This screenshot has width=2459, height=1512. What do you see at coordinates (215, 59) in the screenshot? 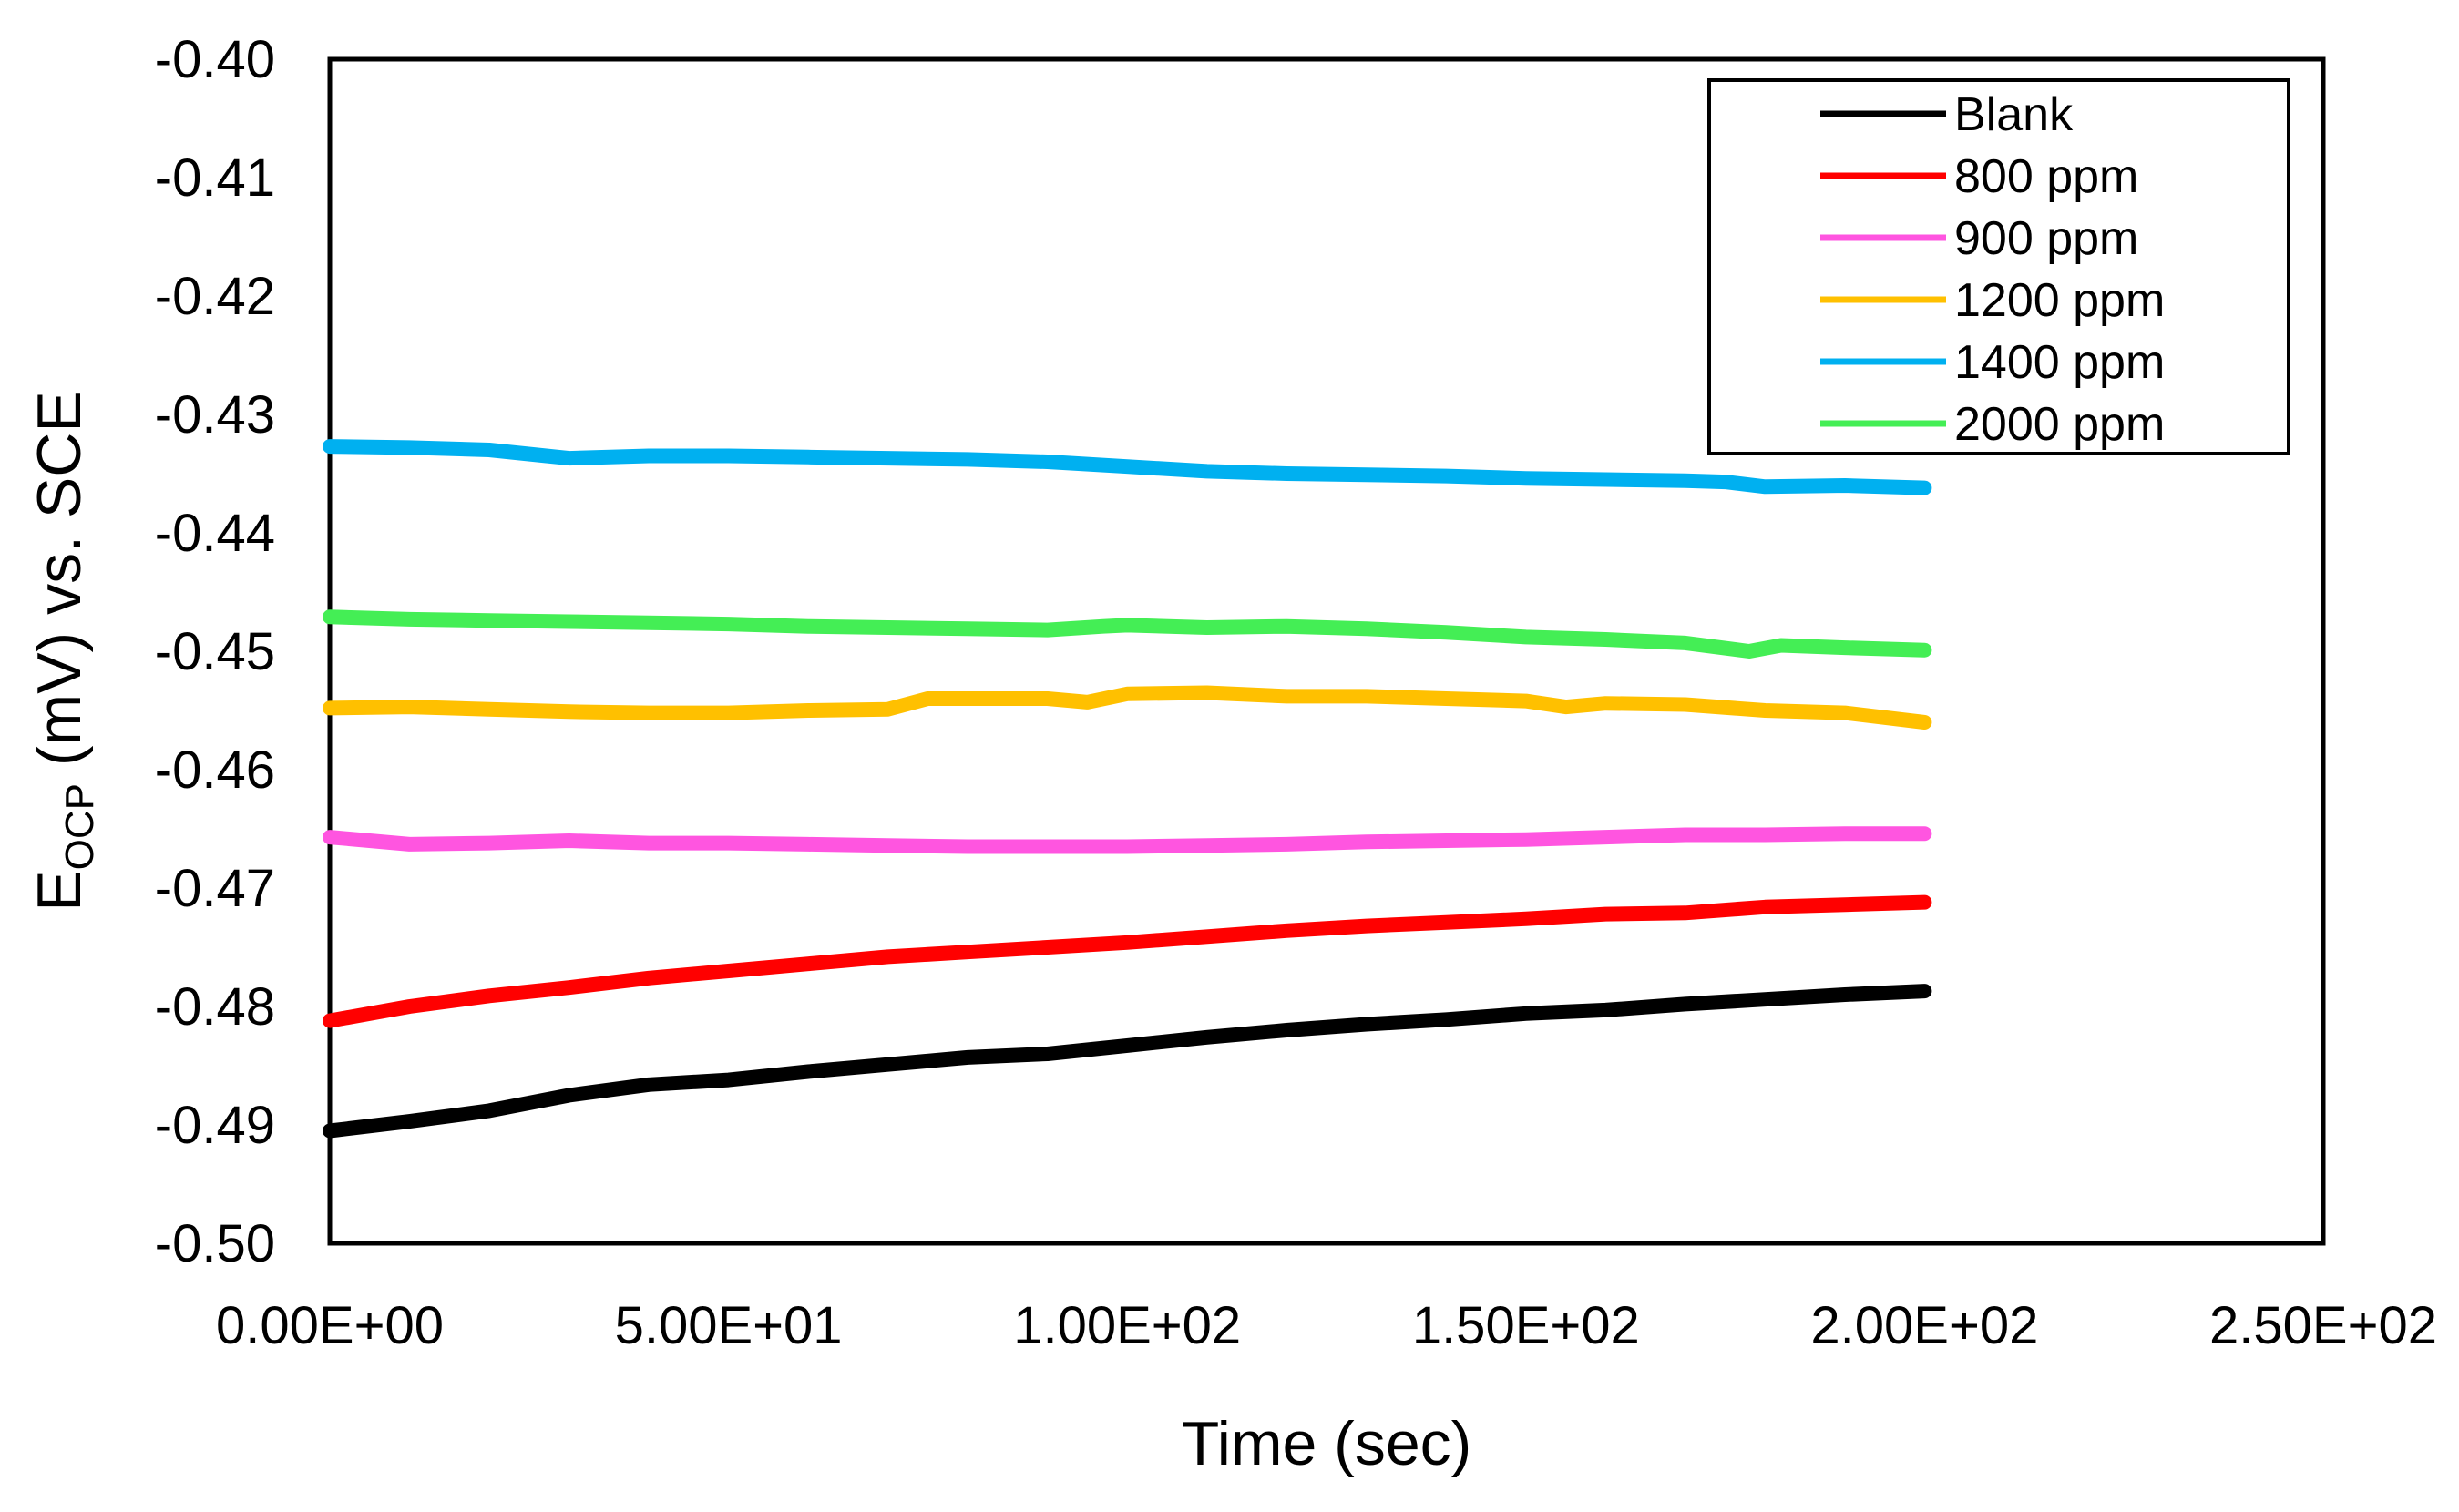
I see `y-tick-label: -0.40` at bounding box center [215, 59].